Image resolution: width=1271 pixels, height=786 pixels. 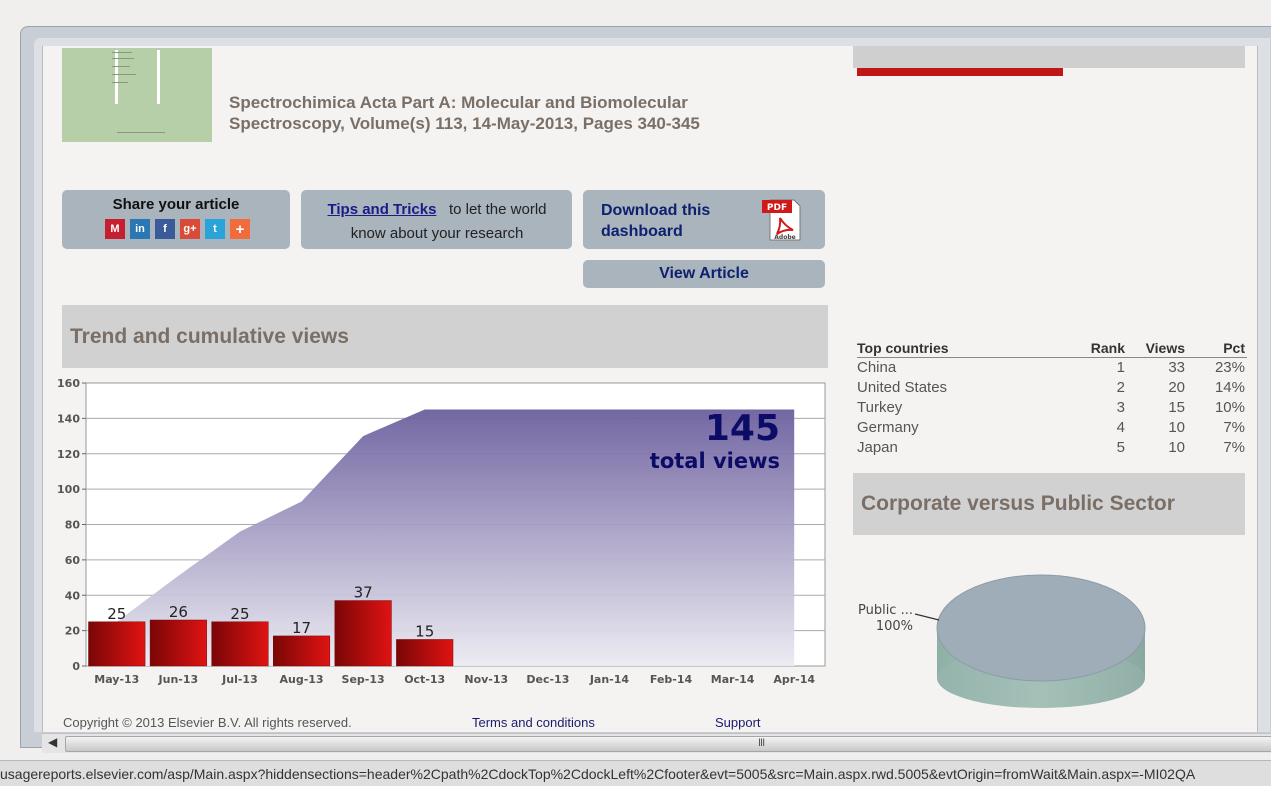 I want to click on scrollbar-thumb: III, so click(x=668, y=744).